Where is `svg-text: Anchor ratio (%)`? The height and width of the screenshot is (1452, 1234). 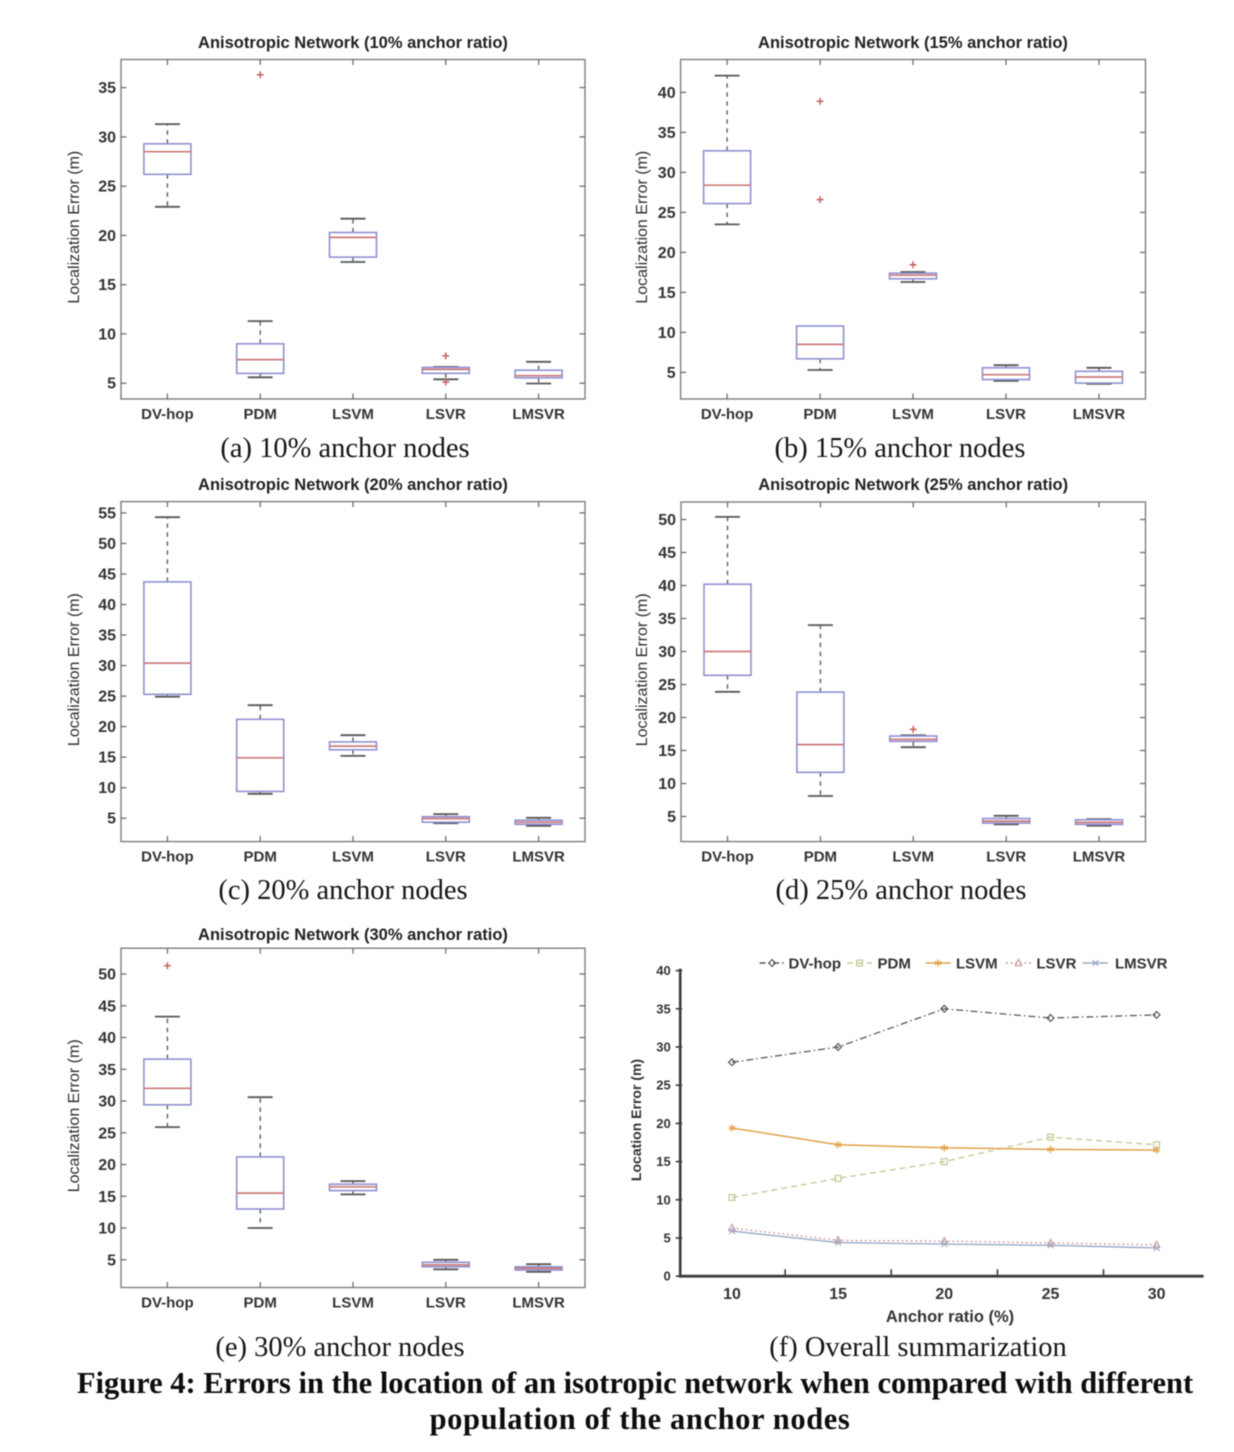
svg-text: Anchor ratio (%) is located at coordinates (950, 1317).